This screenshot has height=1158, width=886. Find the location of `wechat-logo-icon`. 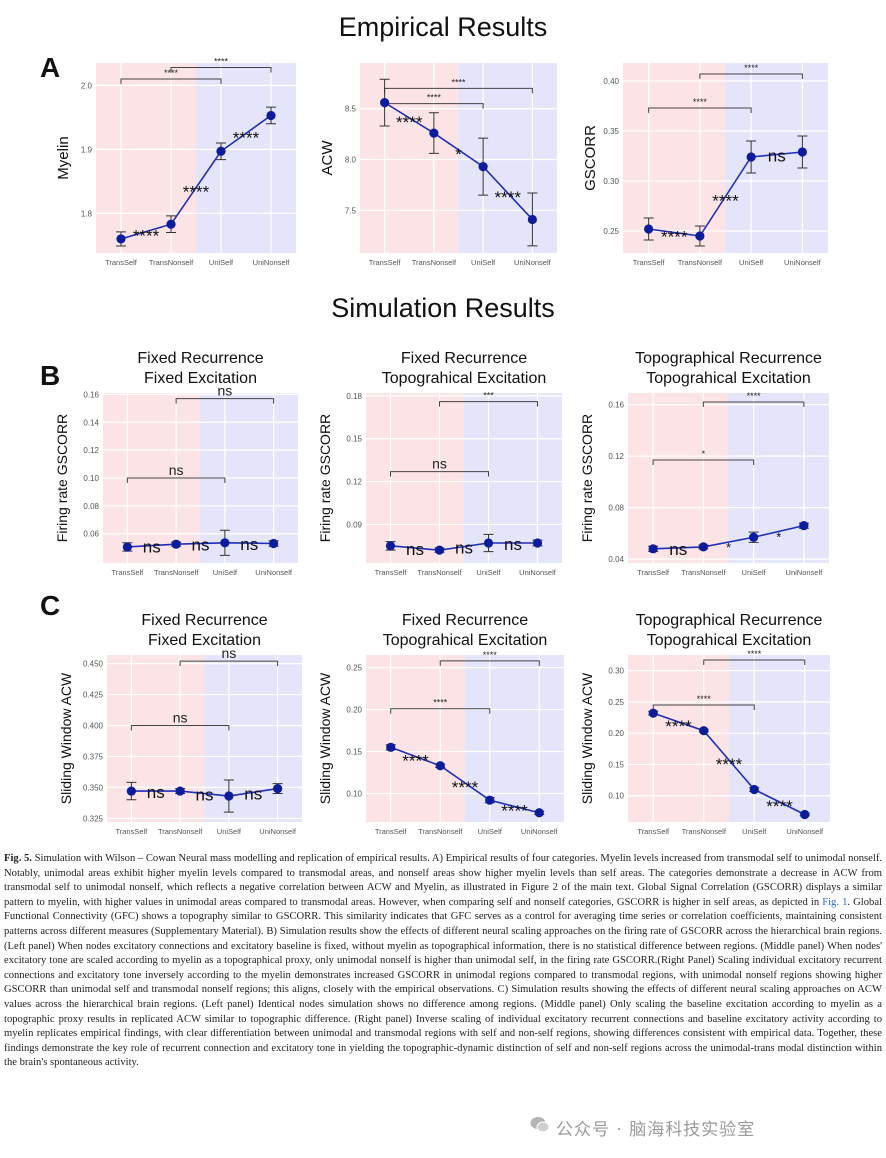

wechat-logo-icon is located at coordinates (540, 1125).